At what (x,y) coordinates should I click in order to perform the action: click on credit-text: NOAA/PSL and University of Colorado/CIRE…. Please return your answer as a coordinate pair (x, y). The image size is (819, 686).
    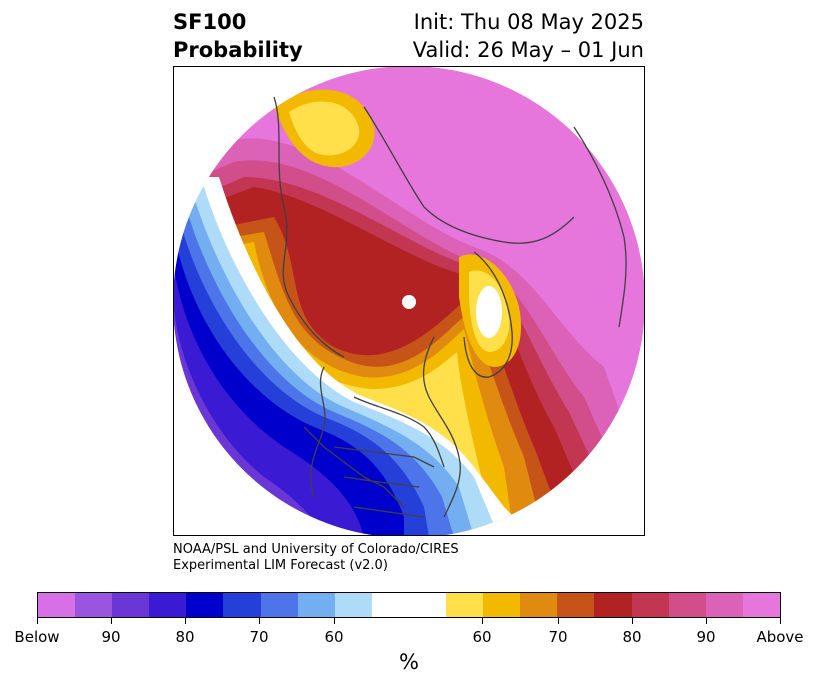
    Looking at the image, I should click on (316, 558).